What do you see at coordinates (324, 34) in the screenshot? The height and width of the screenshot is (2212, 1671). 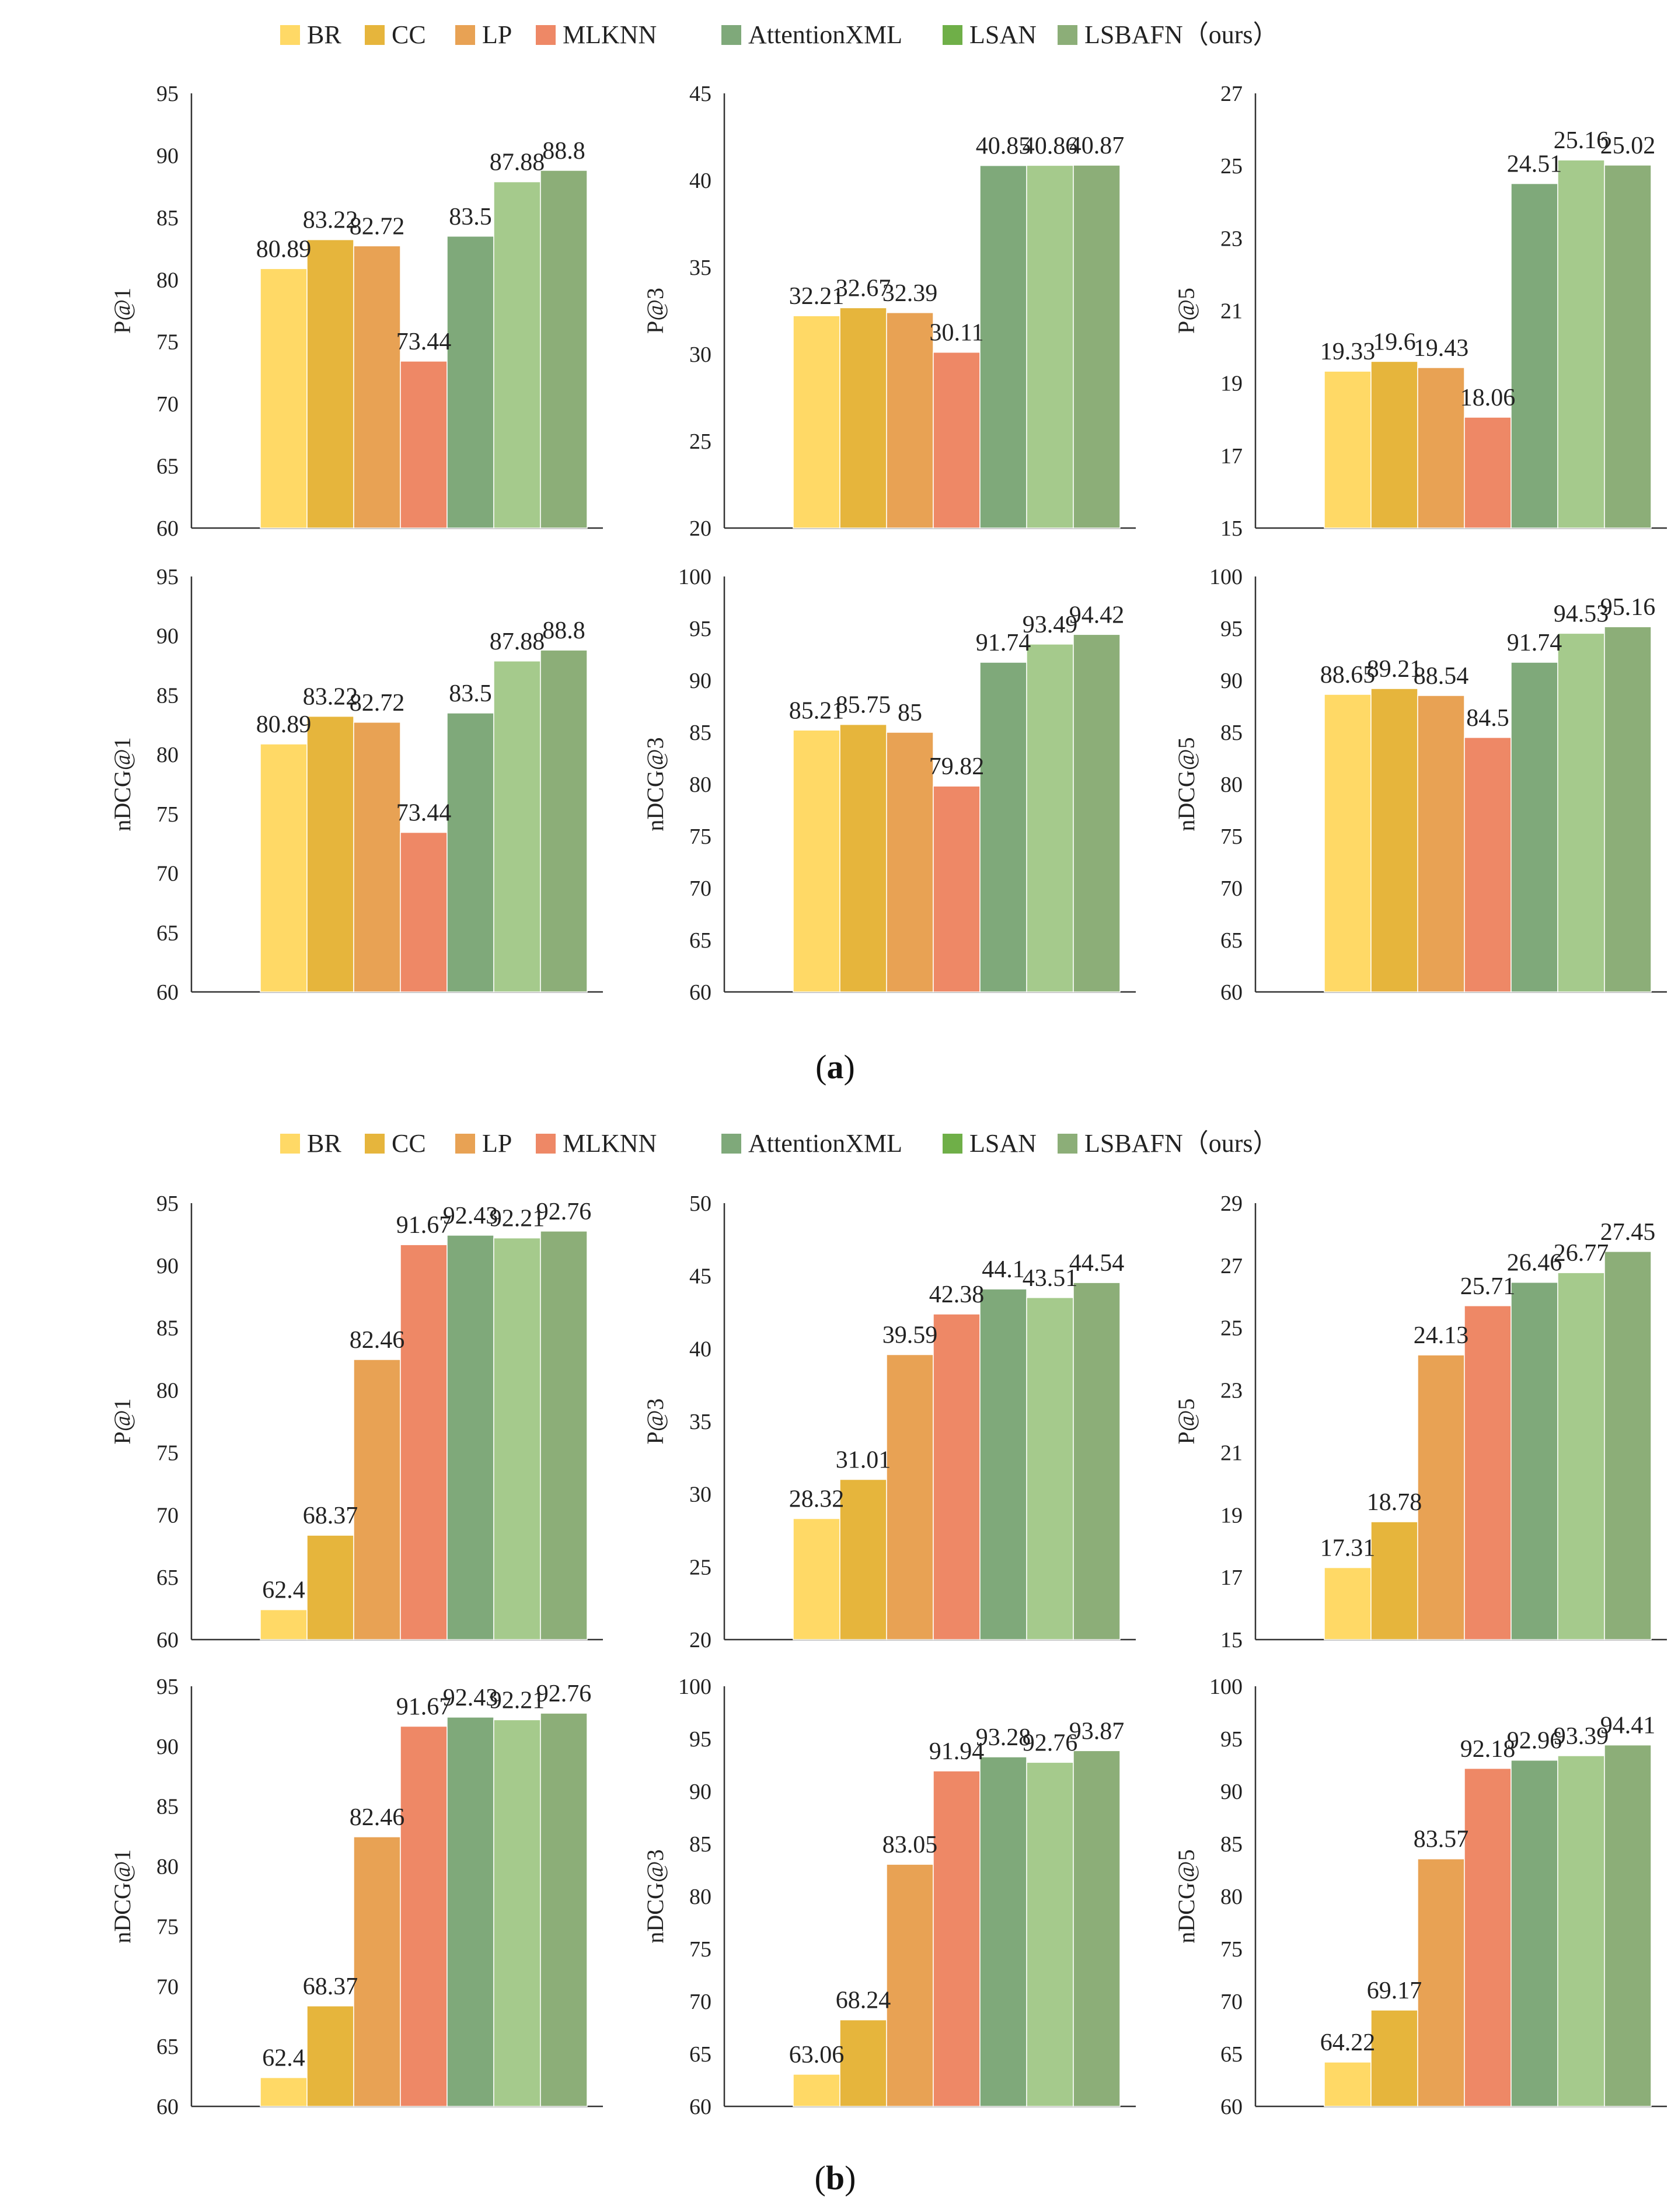 I see `legend-label-br-a: BR` at bounding box center [324, 34].